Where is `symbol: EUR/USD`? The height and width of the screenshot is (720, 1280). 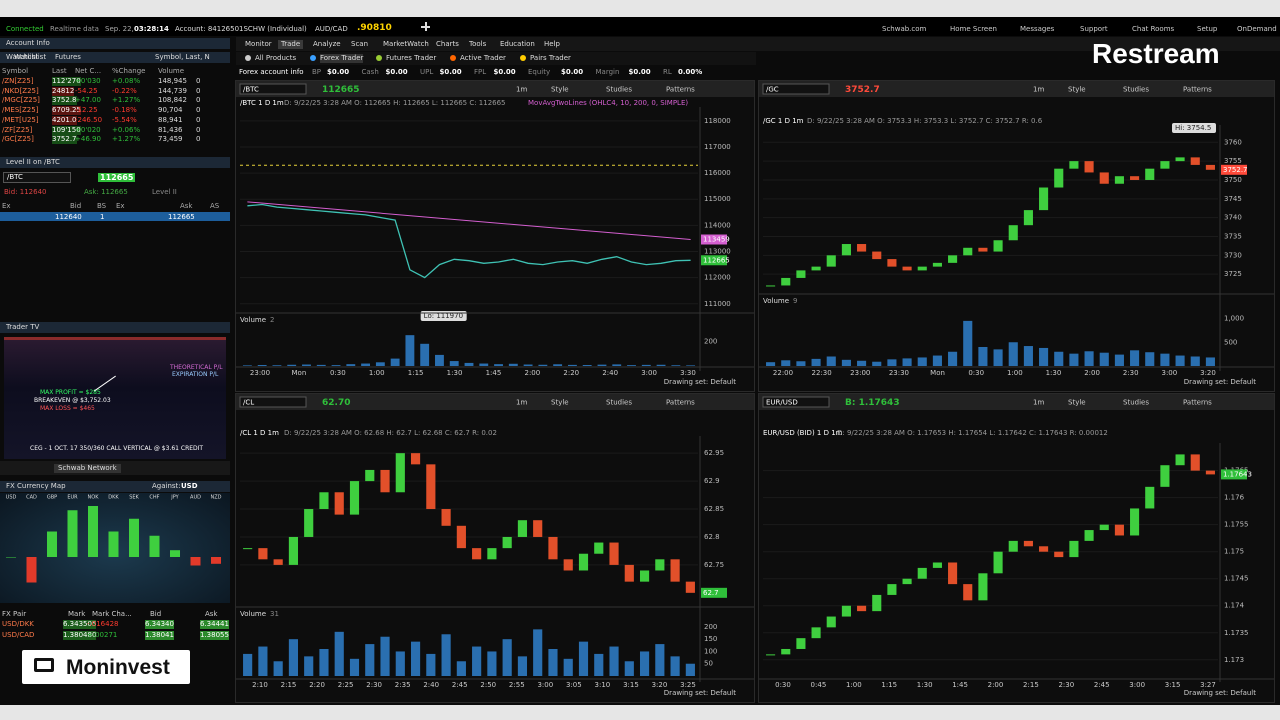
symbol: EUR/USD is located at coordinates (782, 403).